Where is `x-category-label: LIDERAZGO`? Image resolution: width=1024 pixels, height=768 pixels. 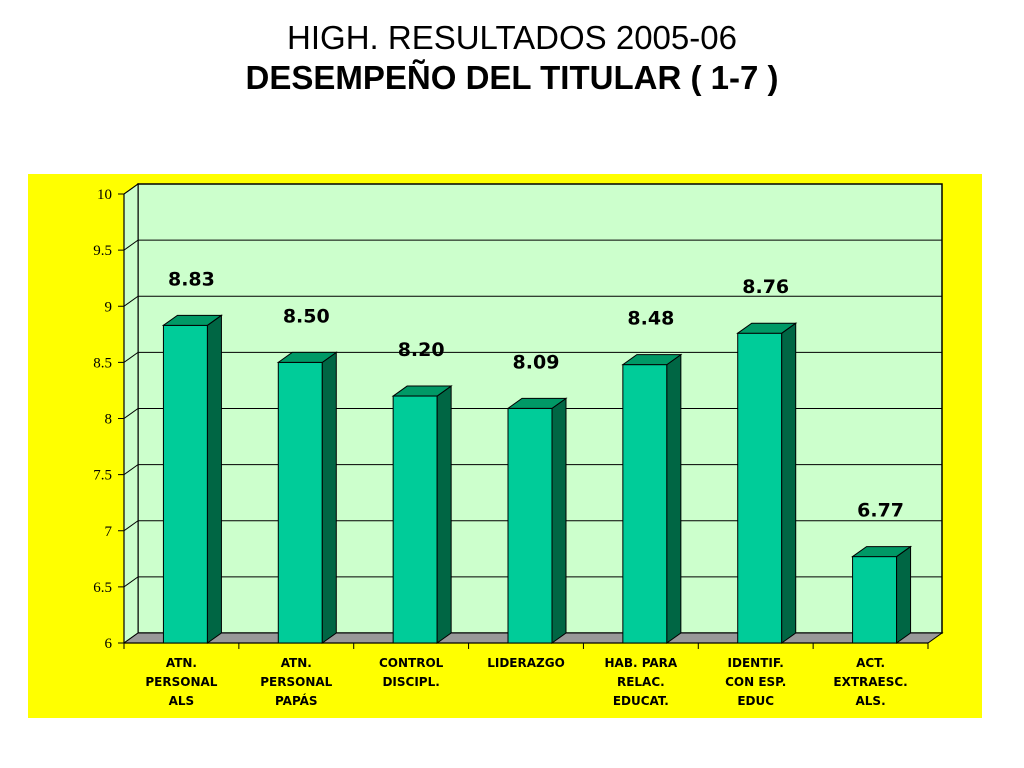 x-category-label: LIDERAZGO is located at coordinates (526, 663).